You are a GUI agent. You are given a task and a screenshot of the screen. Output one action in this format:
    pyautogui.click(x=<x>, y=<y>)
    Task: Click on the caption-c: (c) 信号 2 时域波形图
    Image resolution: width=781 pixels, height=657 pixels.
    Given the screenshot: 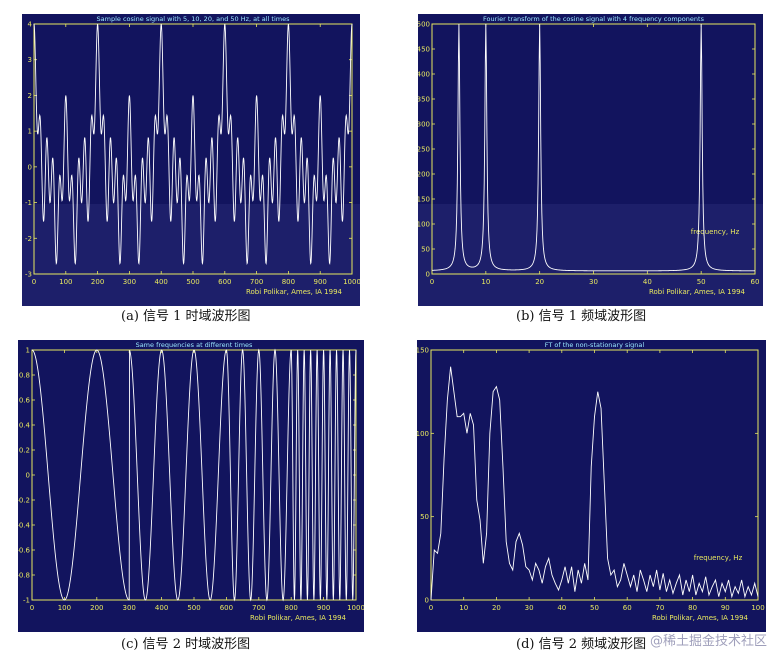 What is the action you would take?
    pyautogui.click(x=186, y=644)
    